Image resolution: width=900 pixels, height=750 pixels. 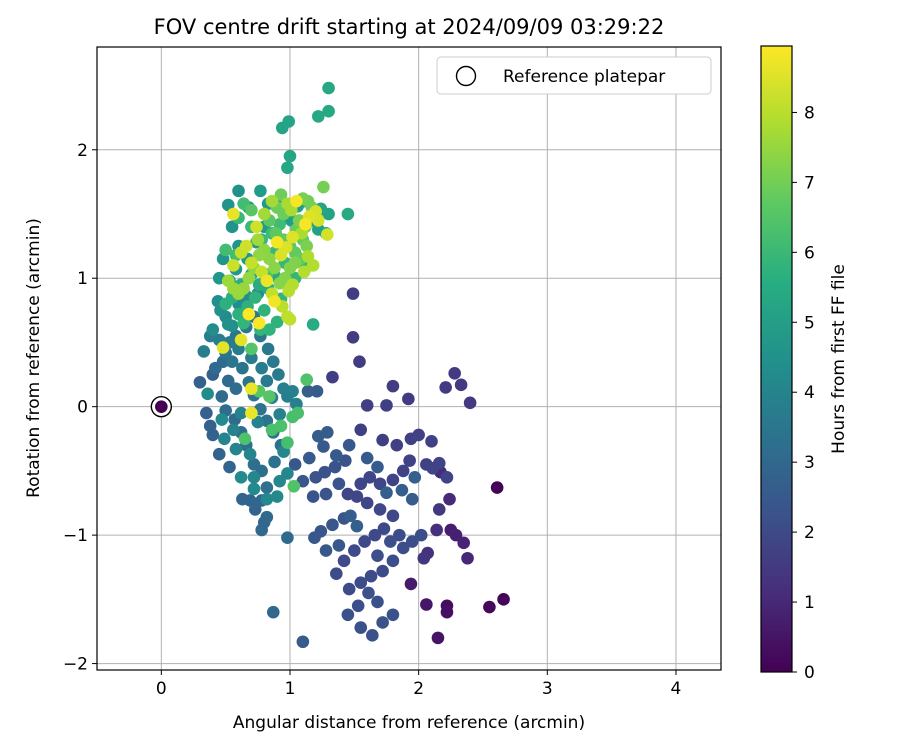 I want to click on y-tick-label: 1, so click(x=82, y=279).